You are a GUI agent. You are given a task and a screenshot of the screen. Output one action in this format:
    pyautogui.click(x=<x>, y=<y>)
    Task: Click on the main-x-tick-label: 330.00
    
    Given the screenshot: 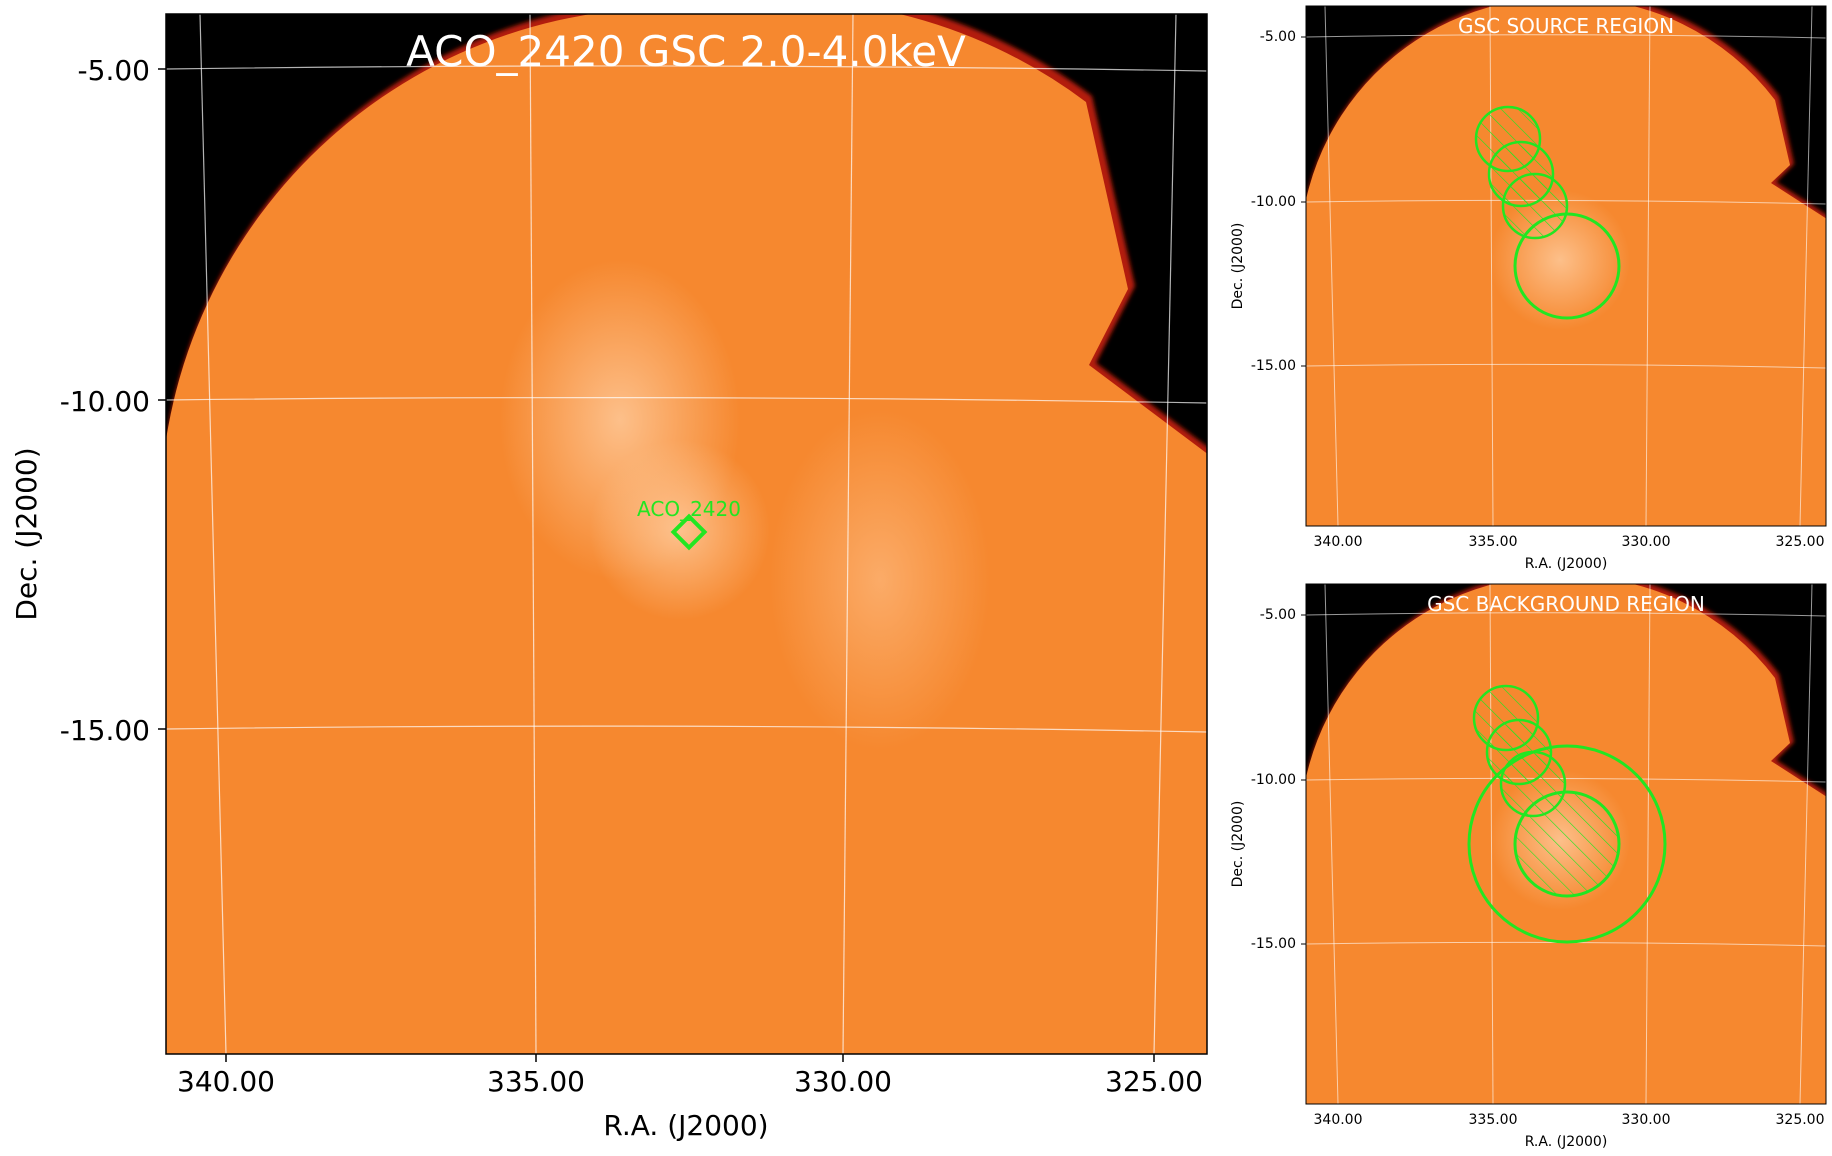 What is the action you would take?
    pyautogui.click(x=843, y=1081)
    